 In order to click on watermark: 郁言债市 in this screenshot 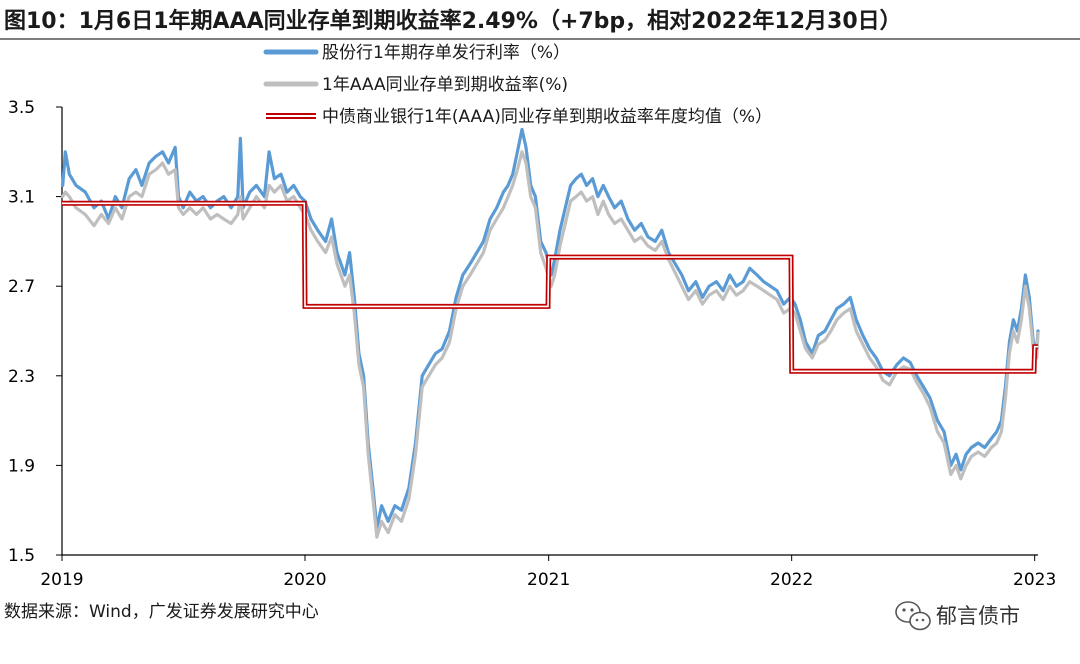, I will do `click(957, 616)`.